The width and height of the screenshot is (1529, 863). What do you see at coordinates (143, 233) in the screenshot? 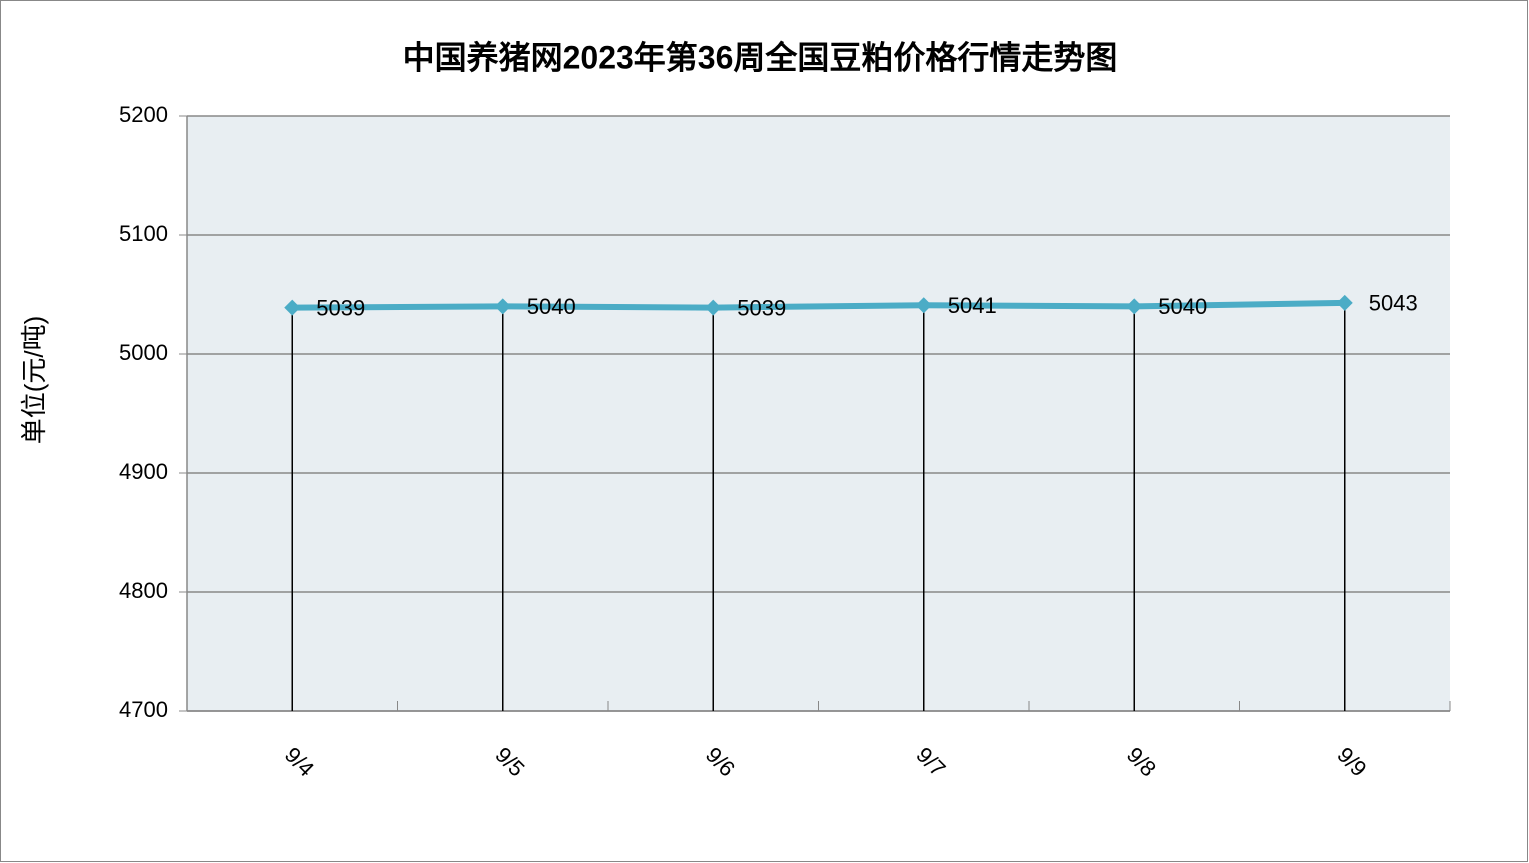
I see `y-tick-label: 5100` at bounding box center [143, 233].